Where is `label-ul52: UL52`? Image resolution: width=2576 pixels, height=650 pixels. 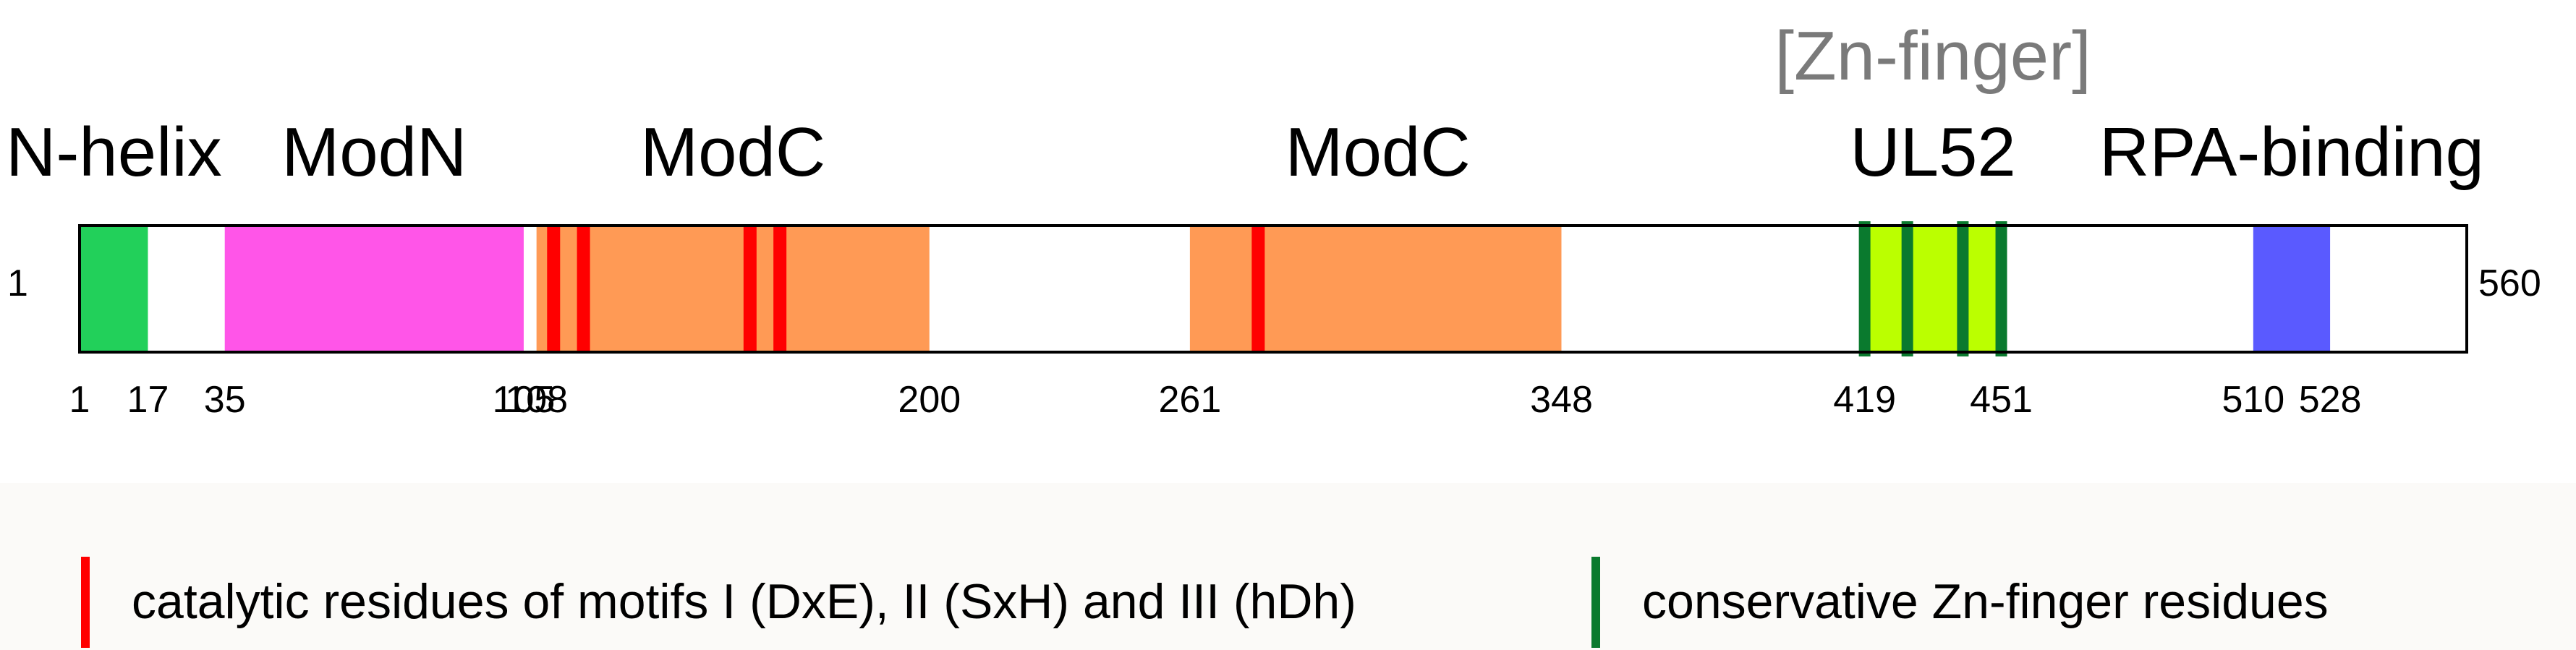
label-ul52: UL52 is located at coordinates (1933, 152).